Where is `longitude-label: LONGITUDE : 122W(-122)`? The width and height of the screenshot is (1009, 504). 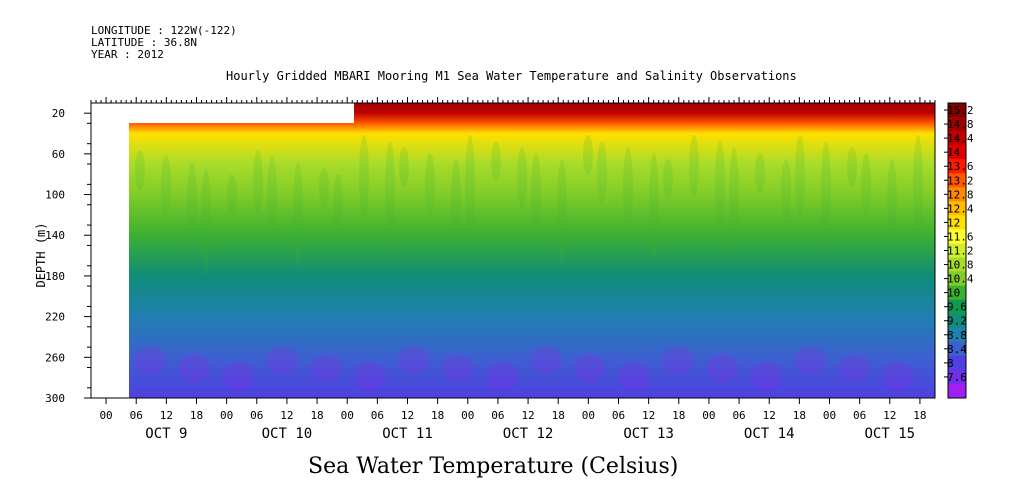
longitude-label: LONGITUDE : 122W(-122) is located at coordinates (164, 30).